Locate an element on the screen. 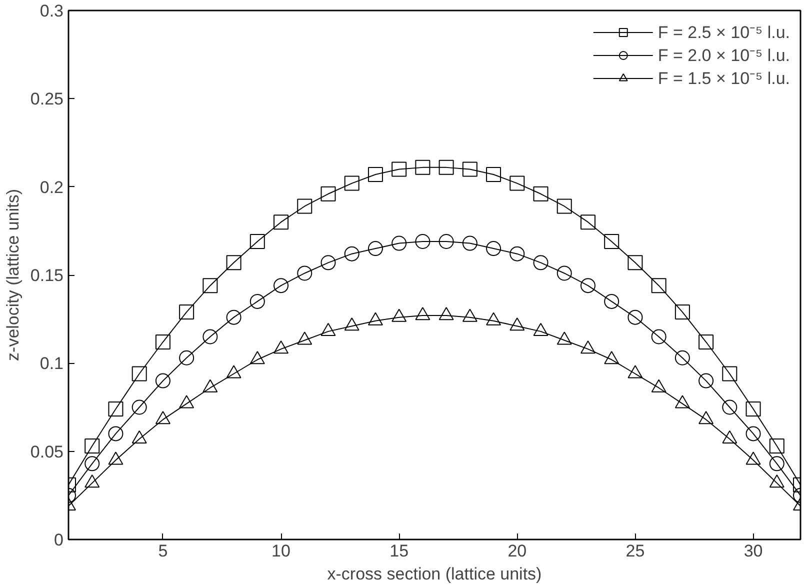 Image resolution: width=805 pixels, height=586 pixels. x-tick-label: 10 is located at coordinates (281, 551).